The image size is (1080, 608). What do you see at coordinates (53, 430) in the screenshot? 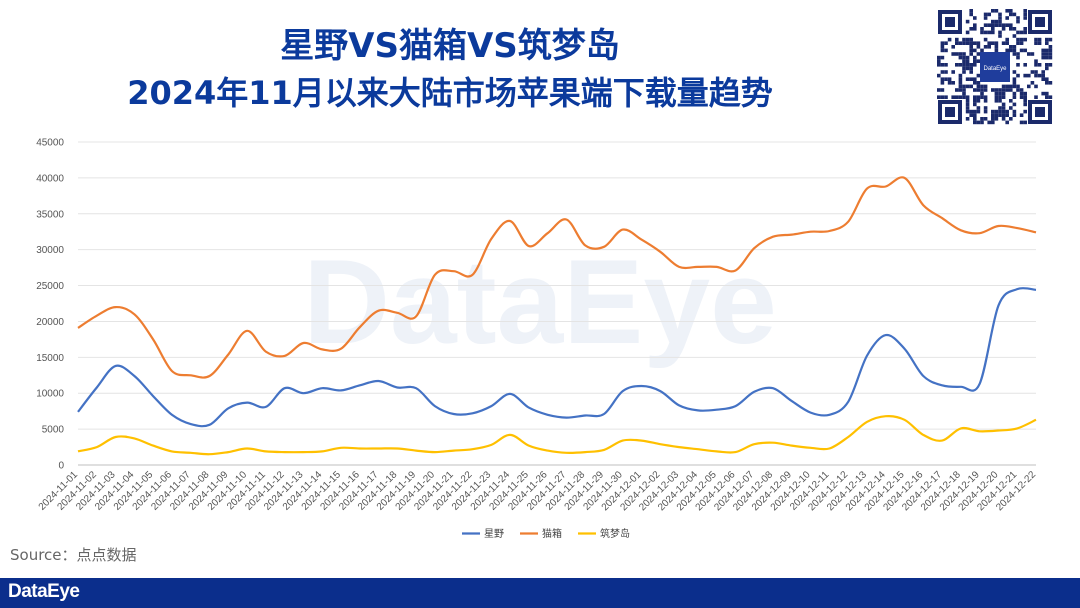
I see `y-tick-label: 5000` at bounding box center [53, 430].